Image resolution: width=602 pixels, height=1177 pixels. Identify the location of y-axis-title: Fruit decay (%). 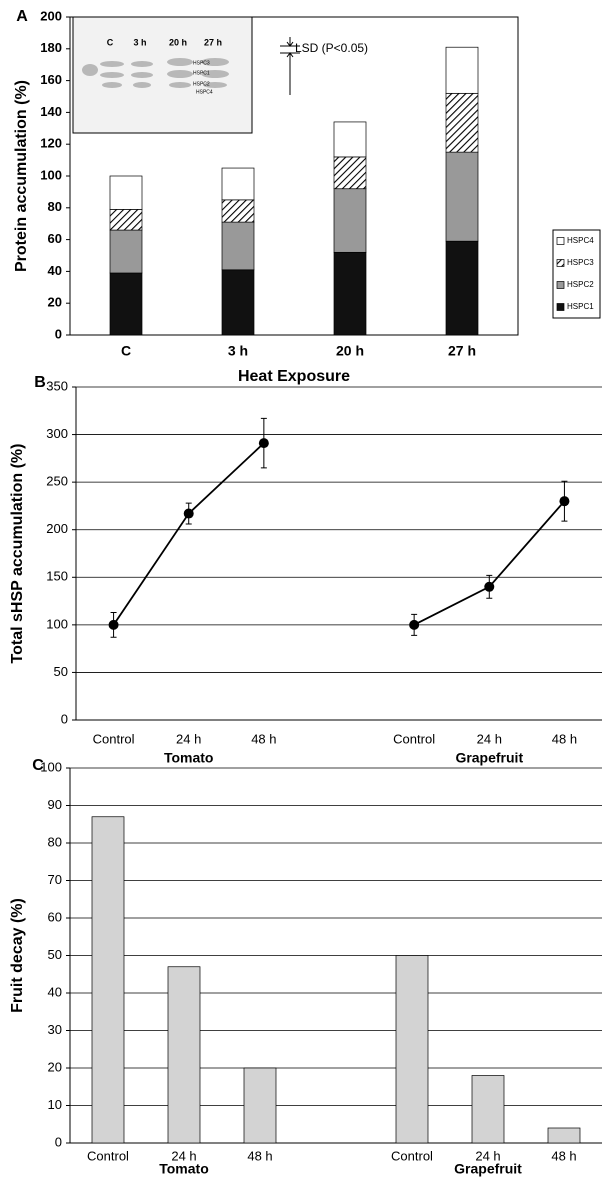
(17, 955).